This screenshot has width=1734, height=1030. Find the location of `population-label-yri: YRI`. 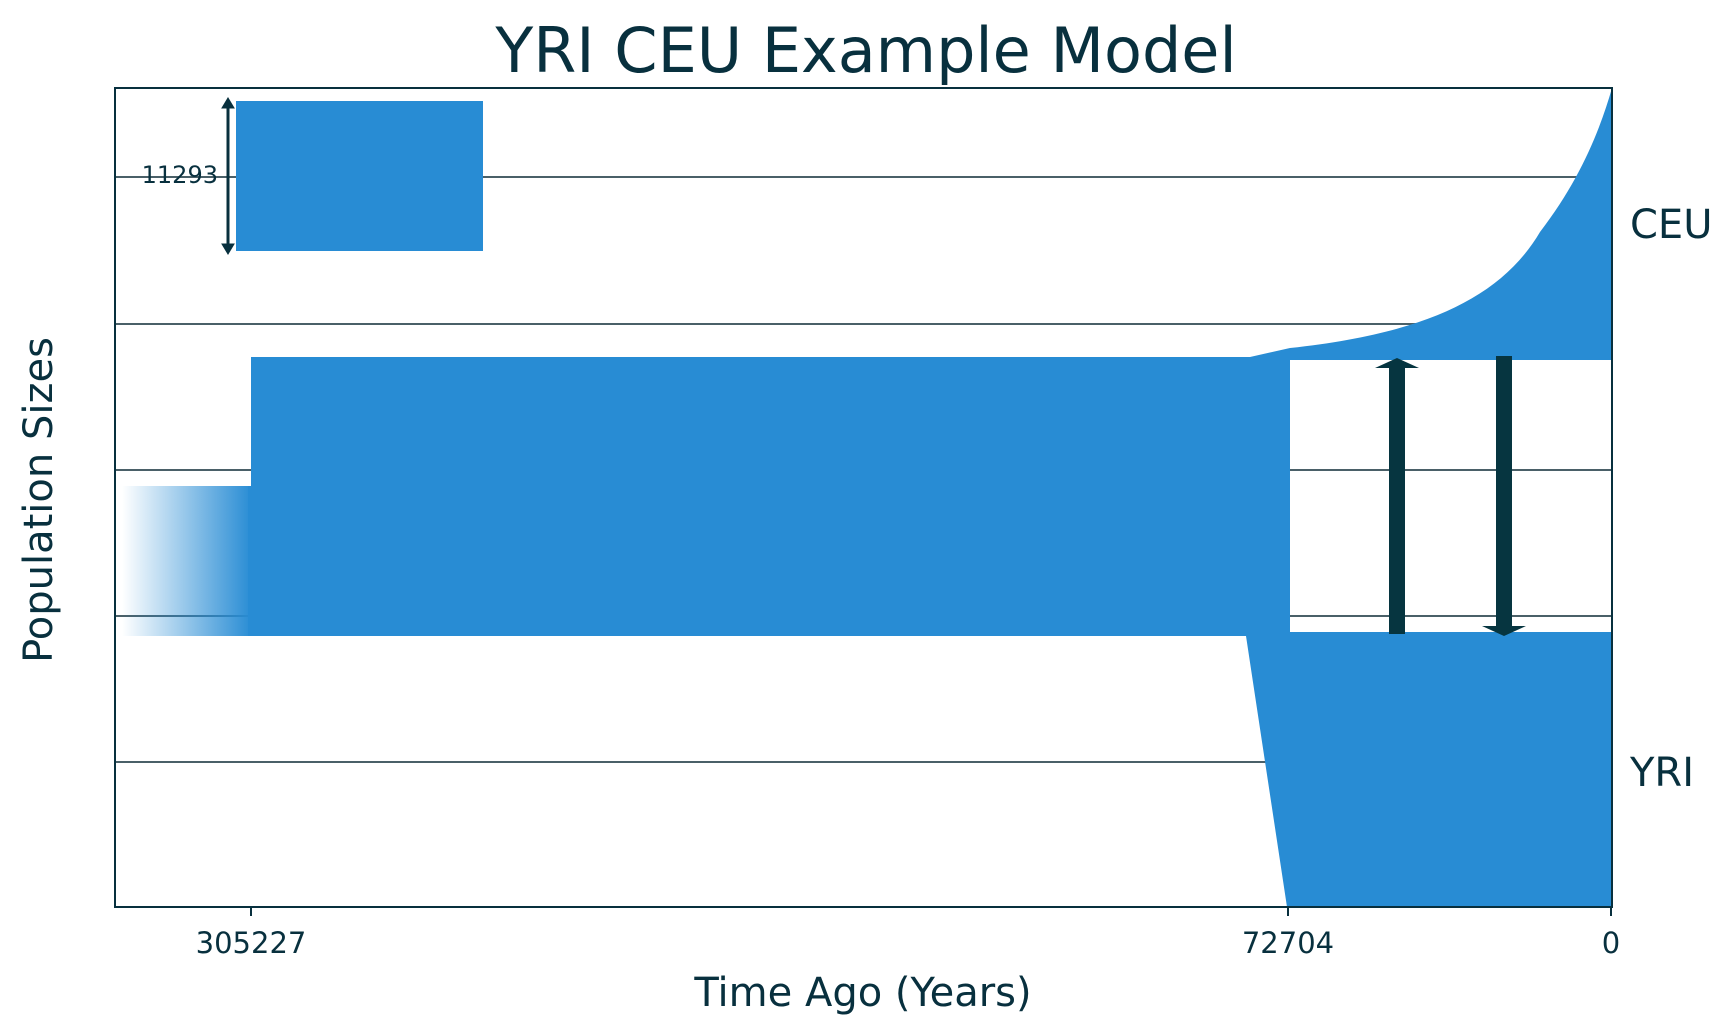

population-label-yri: YRI is located at coordinates (1661, 773).